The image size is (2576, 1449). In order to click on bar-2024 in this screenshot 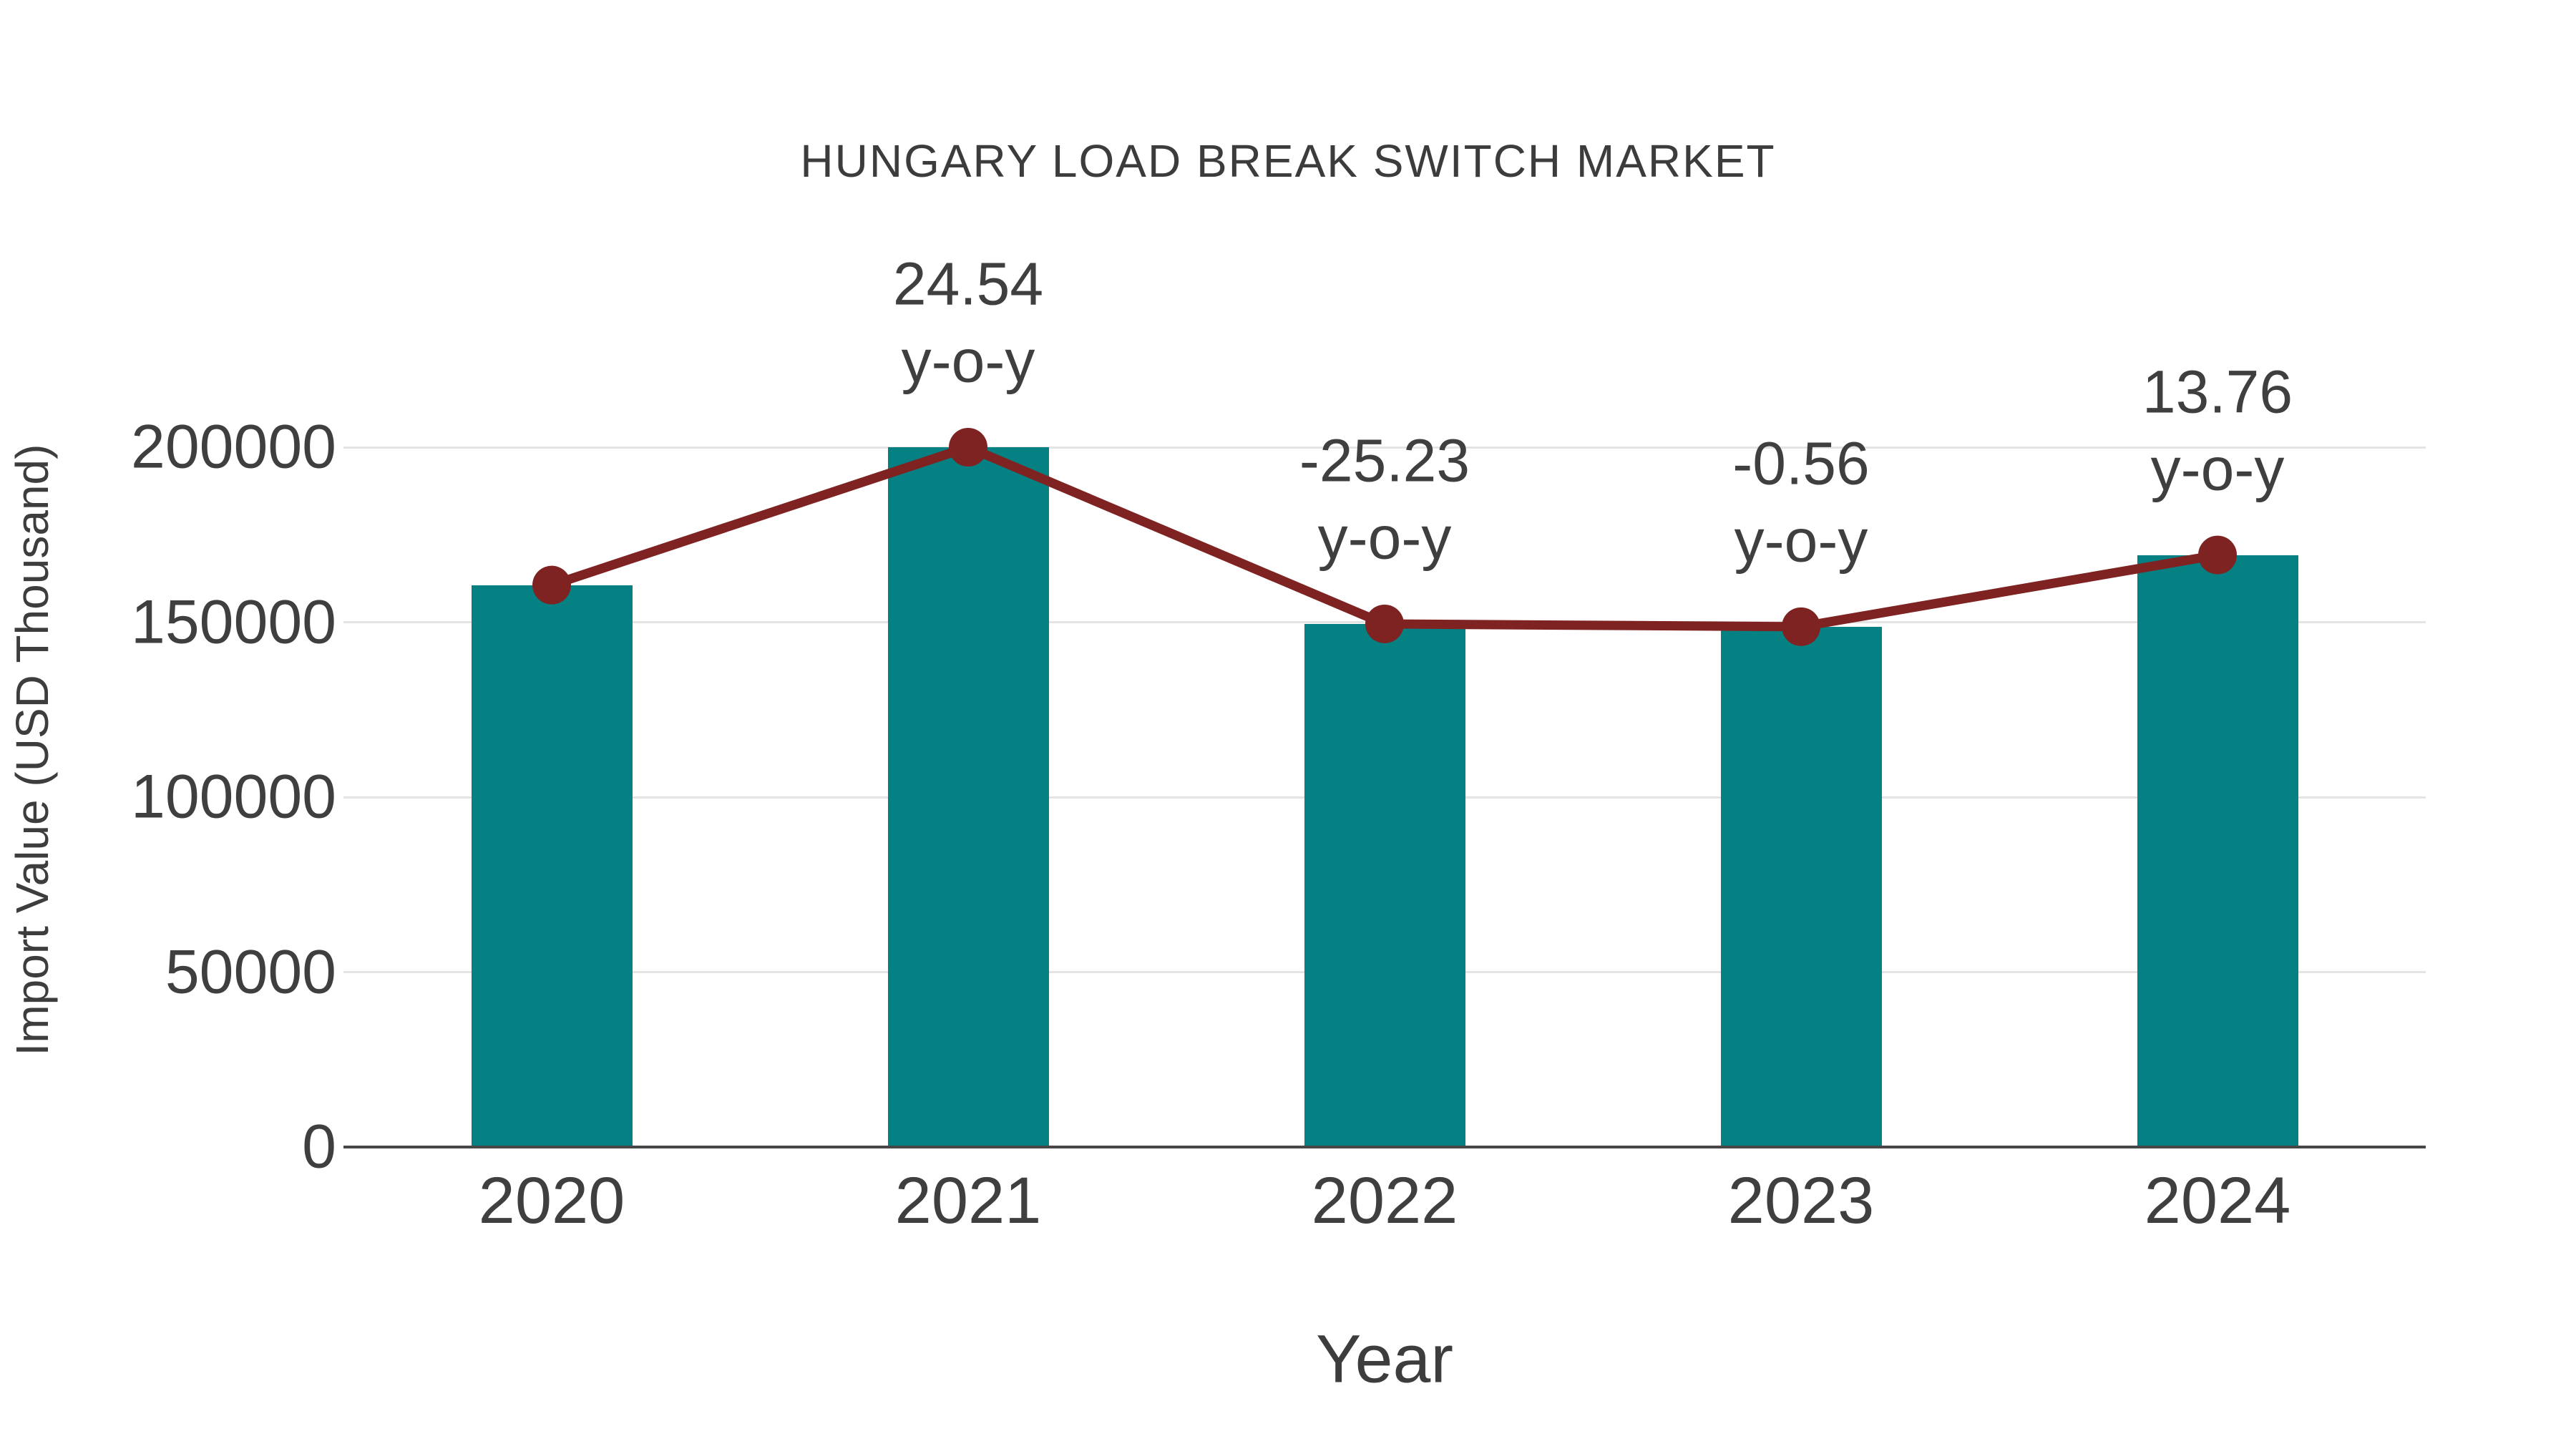, I will do `click(2217, 851)`.